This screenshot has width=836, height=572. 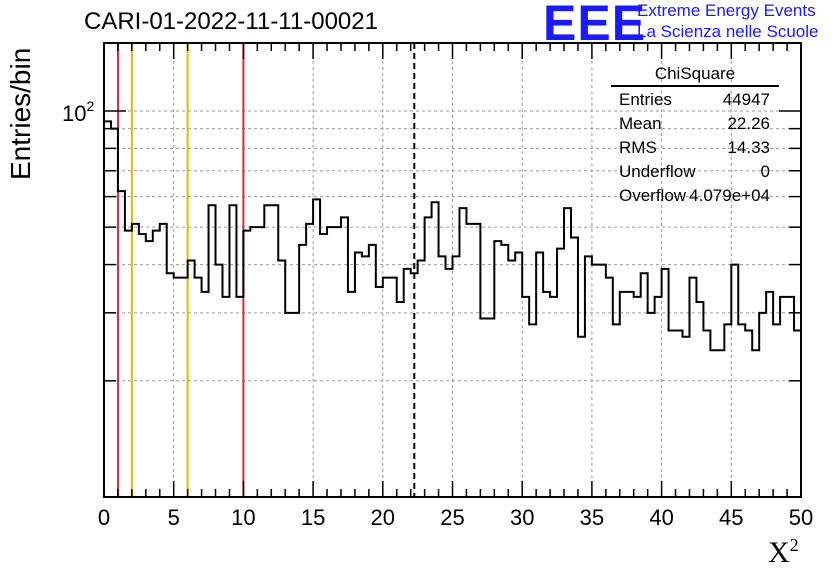 What do you see at coordinates (801, 517) in the screenshot?
I see `x-tick-label: 50` at bounding box center [801, 517].